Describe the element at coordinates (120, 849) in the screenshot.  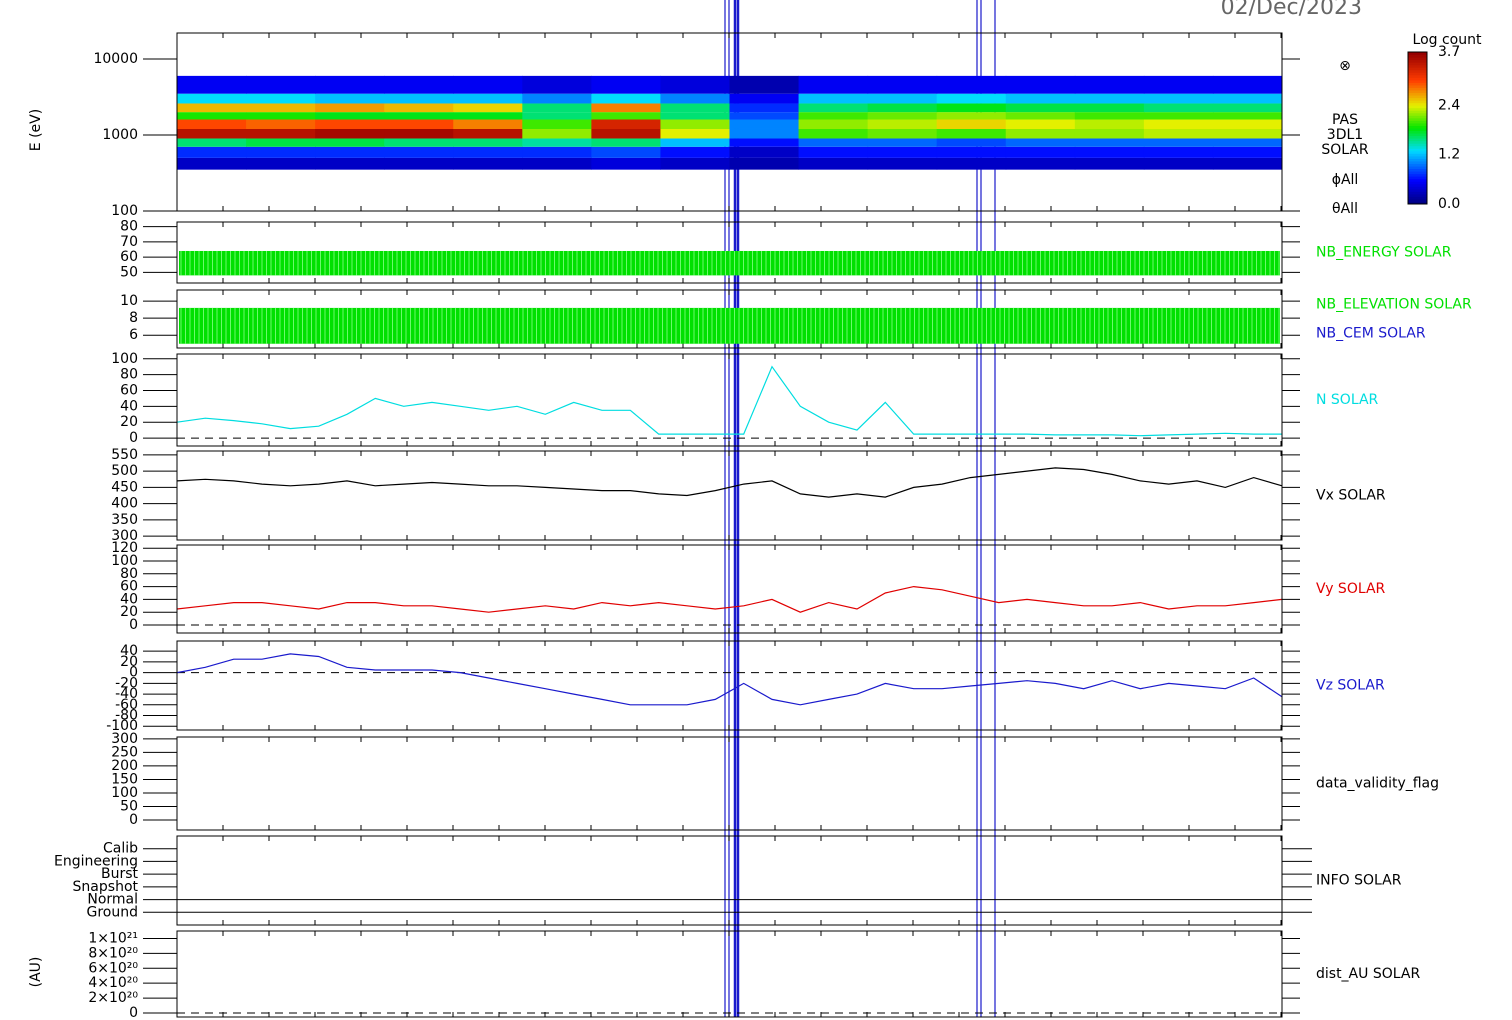
I see `y-tick-label: Calib` at that location.